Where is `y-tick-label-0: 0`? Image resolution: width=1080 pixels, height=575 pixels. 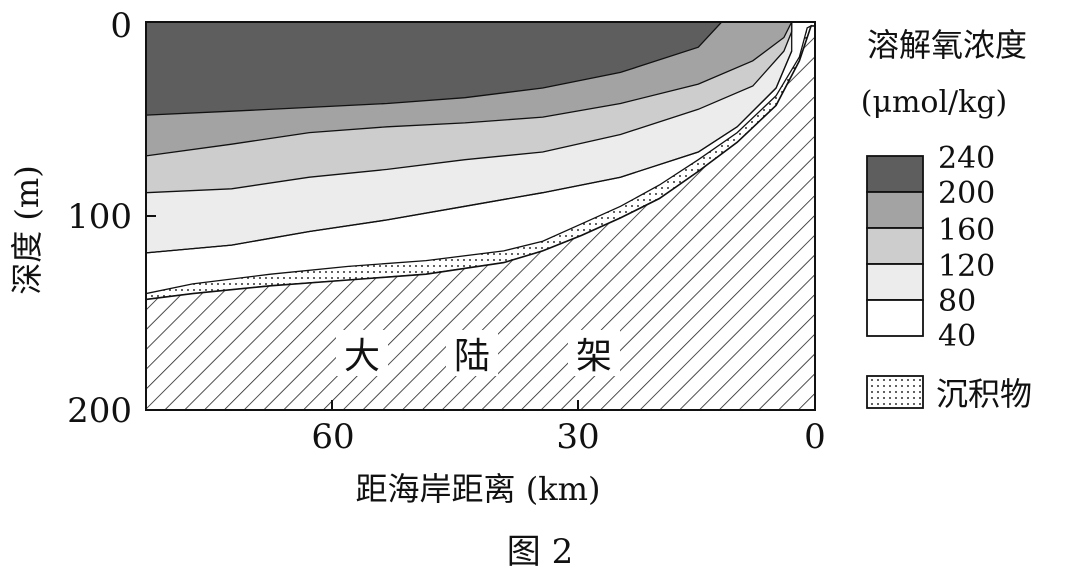
y-tick-label-0: 0 is located at coordinates (121, 26).